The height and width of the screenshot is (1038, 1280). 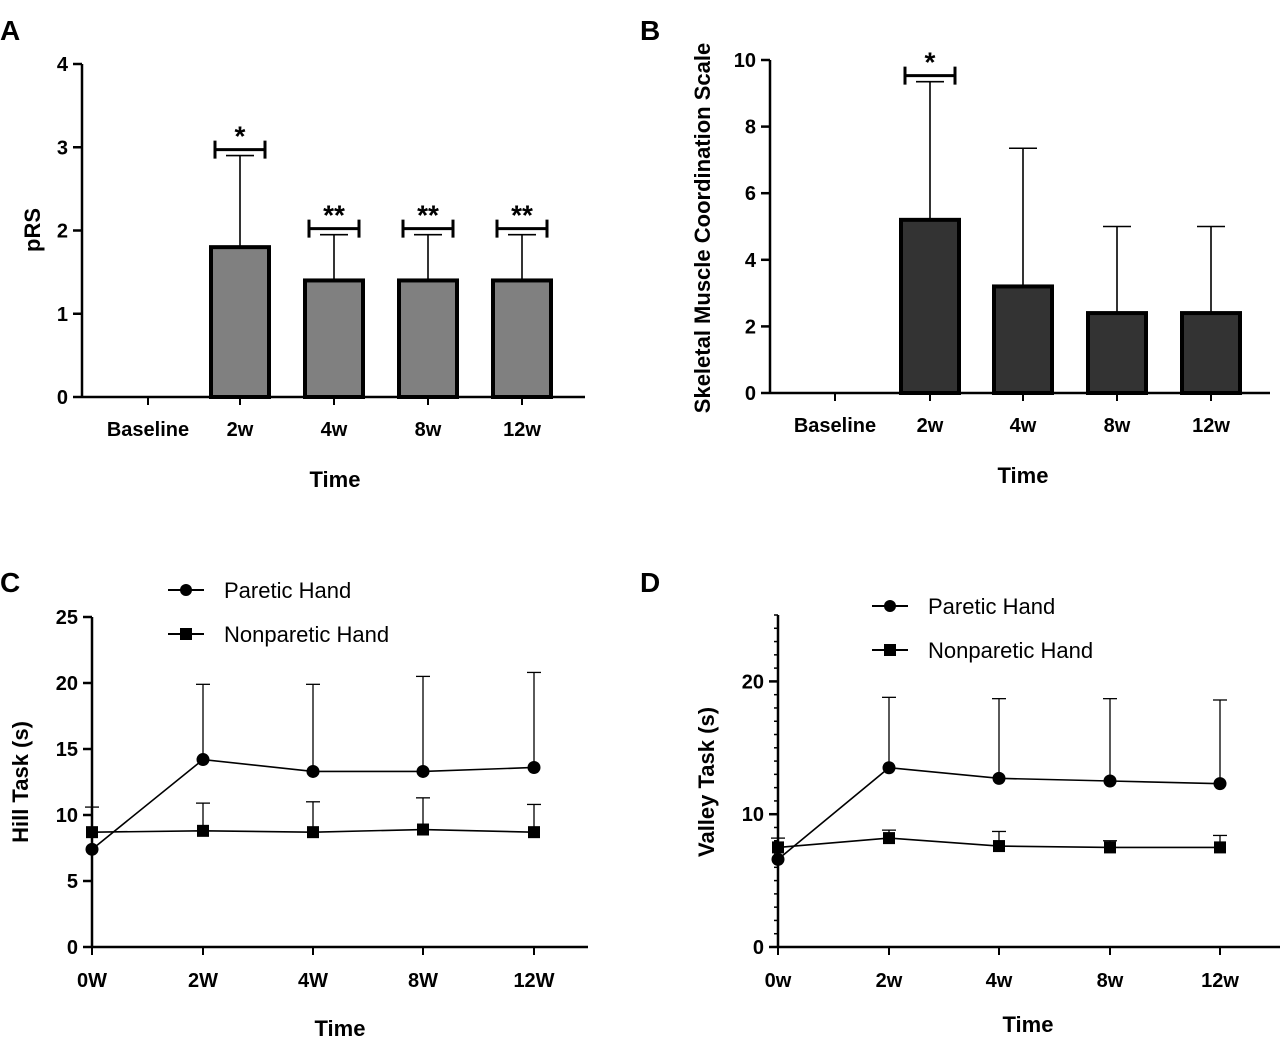 What do you see at coordinates (702, 228) in the screenshot?
I see `panel-b-ylabel: Skeletal Muscle Coordination Scale` at bounding box center [702, 228].